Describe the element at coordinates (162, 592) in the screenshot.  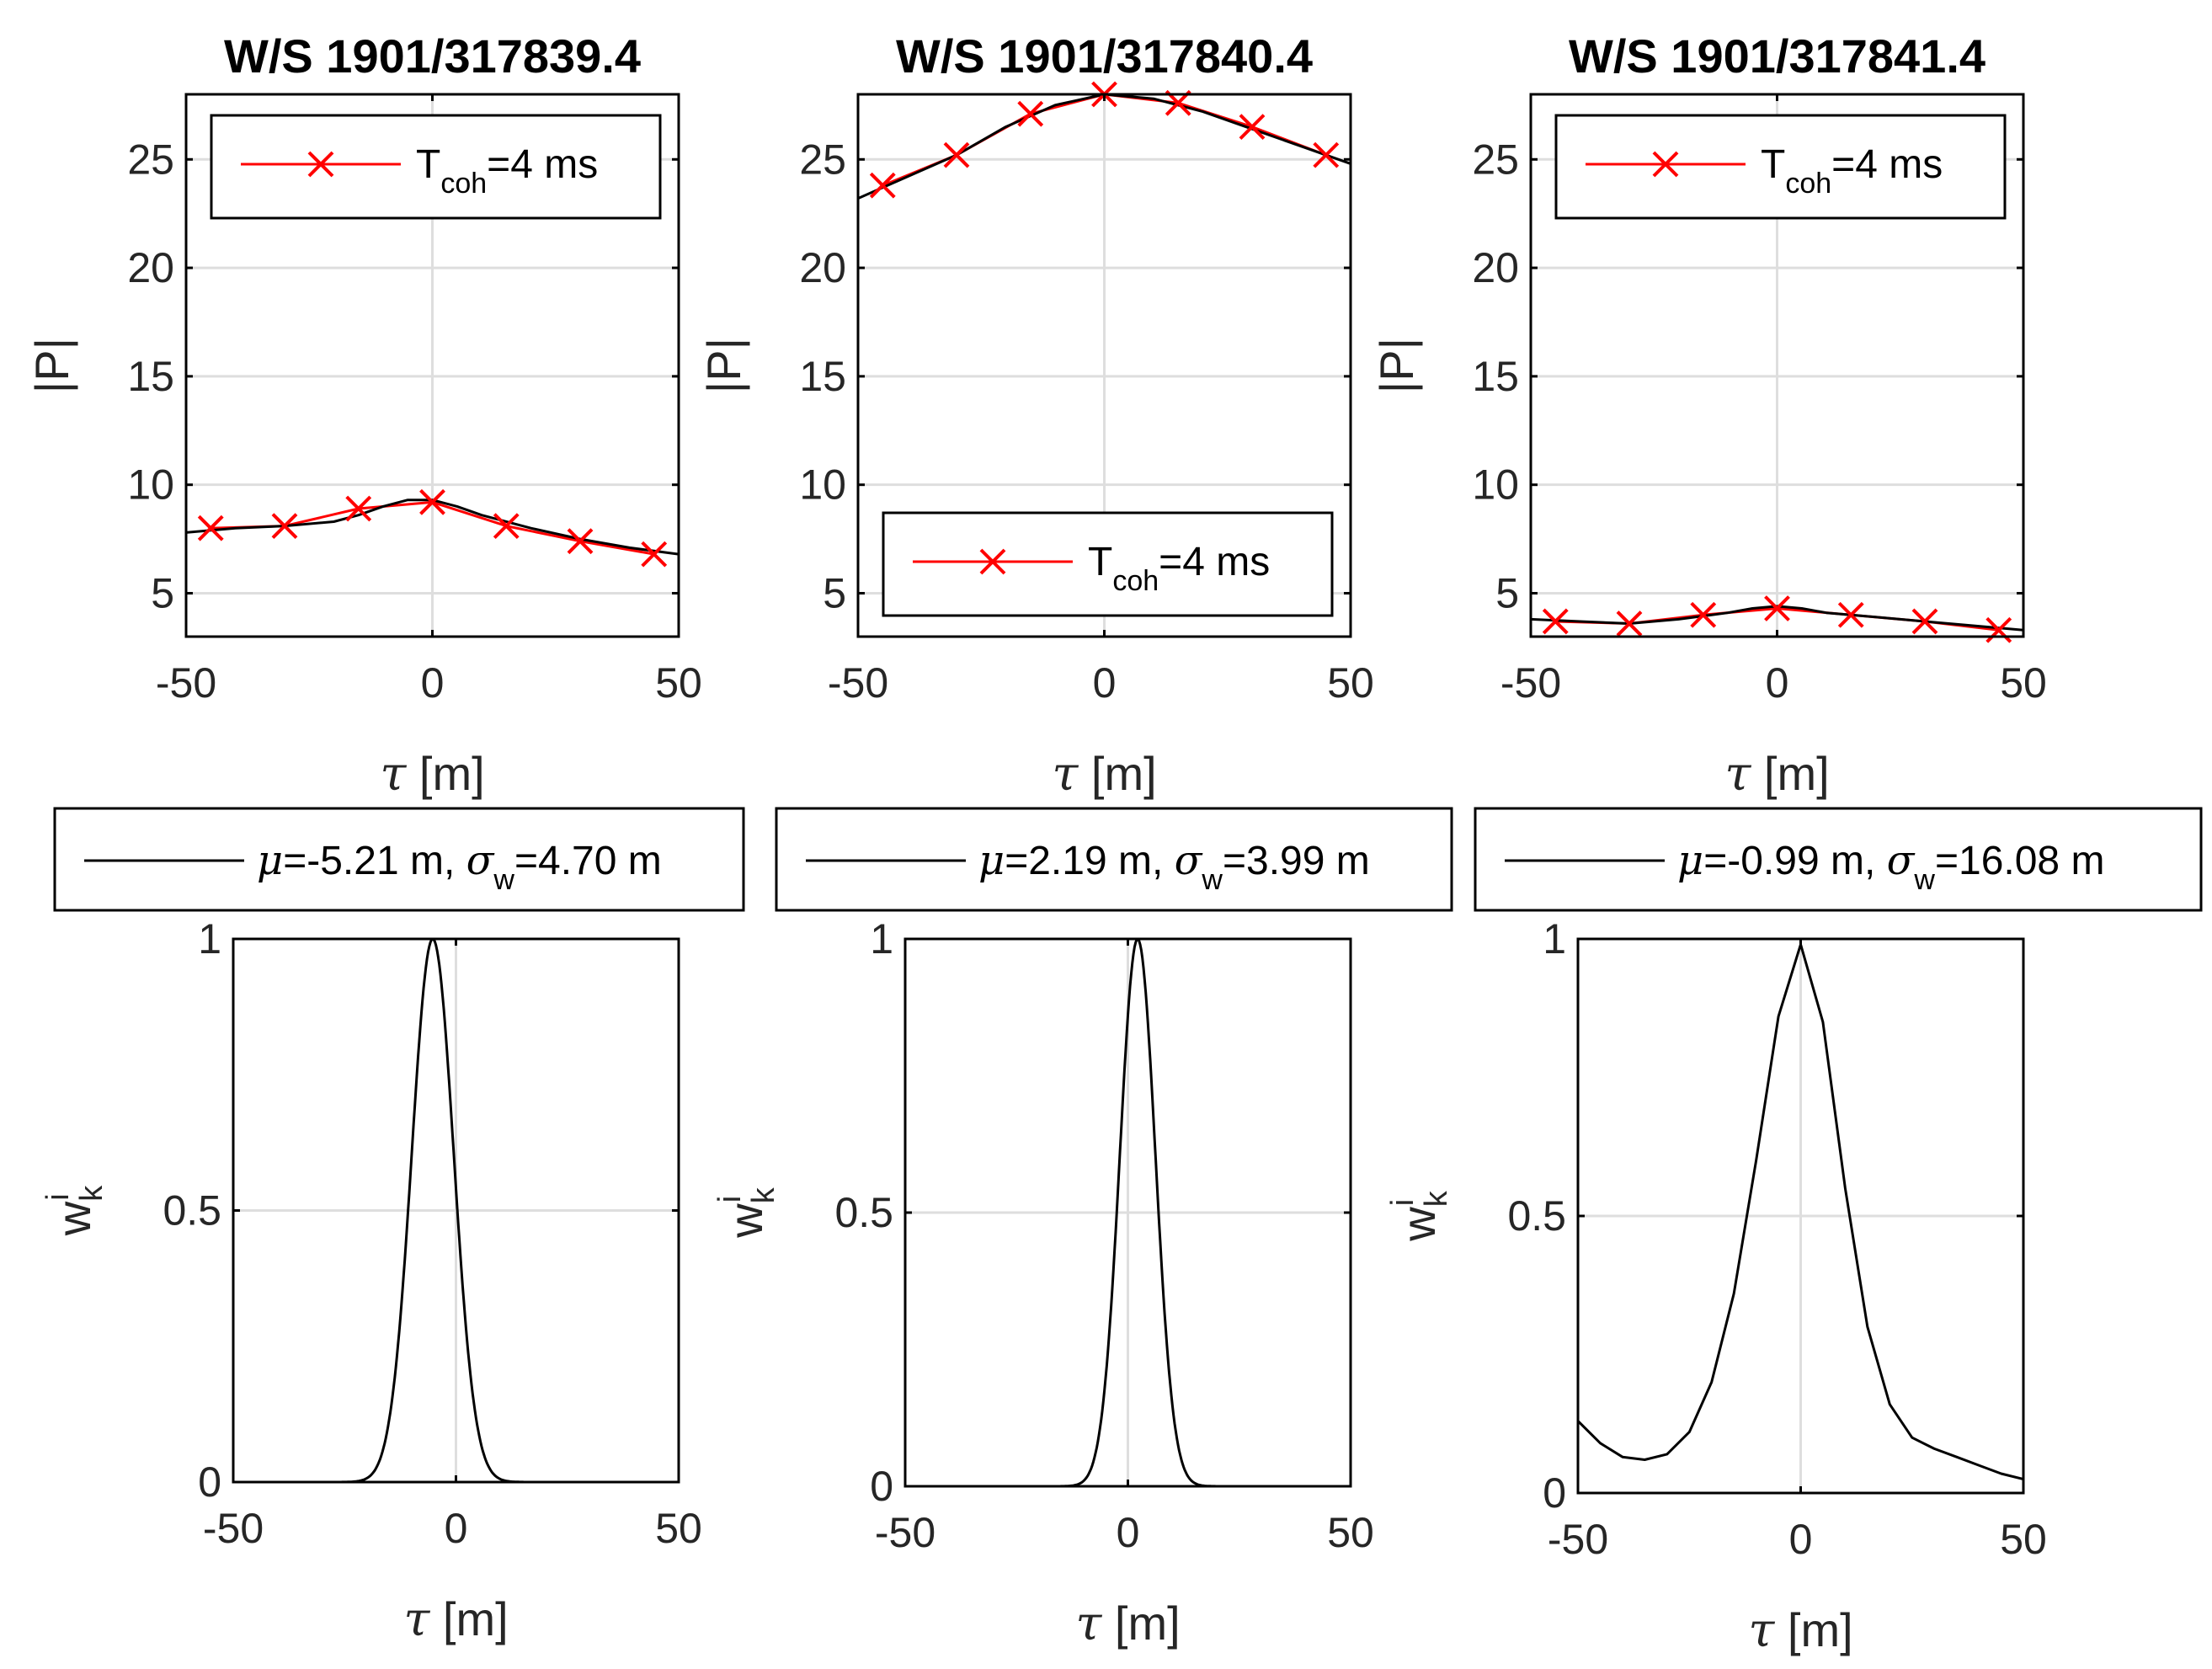
I see `y-tick-label: 5` at that location.